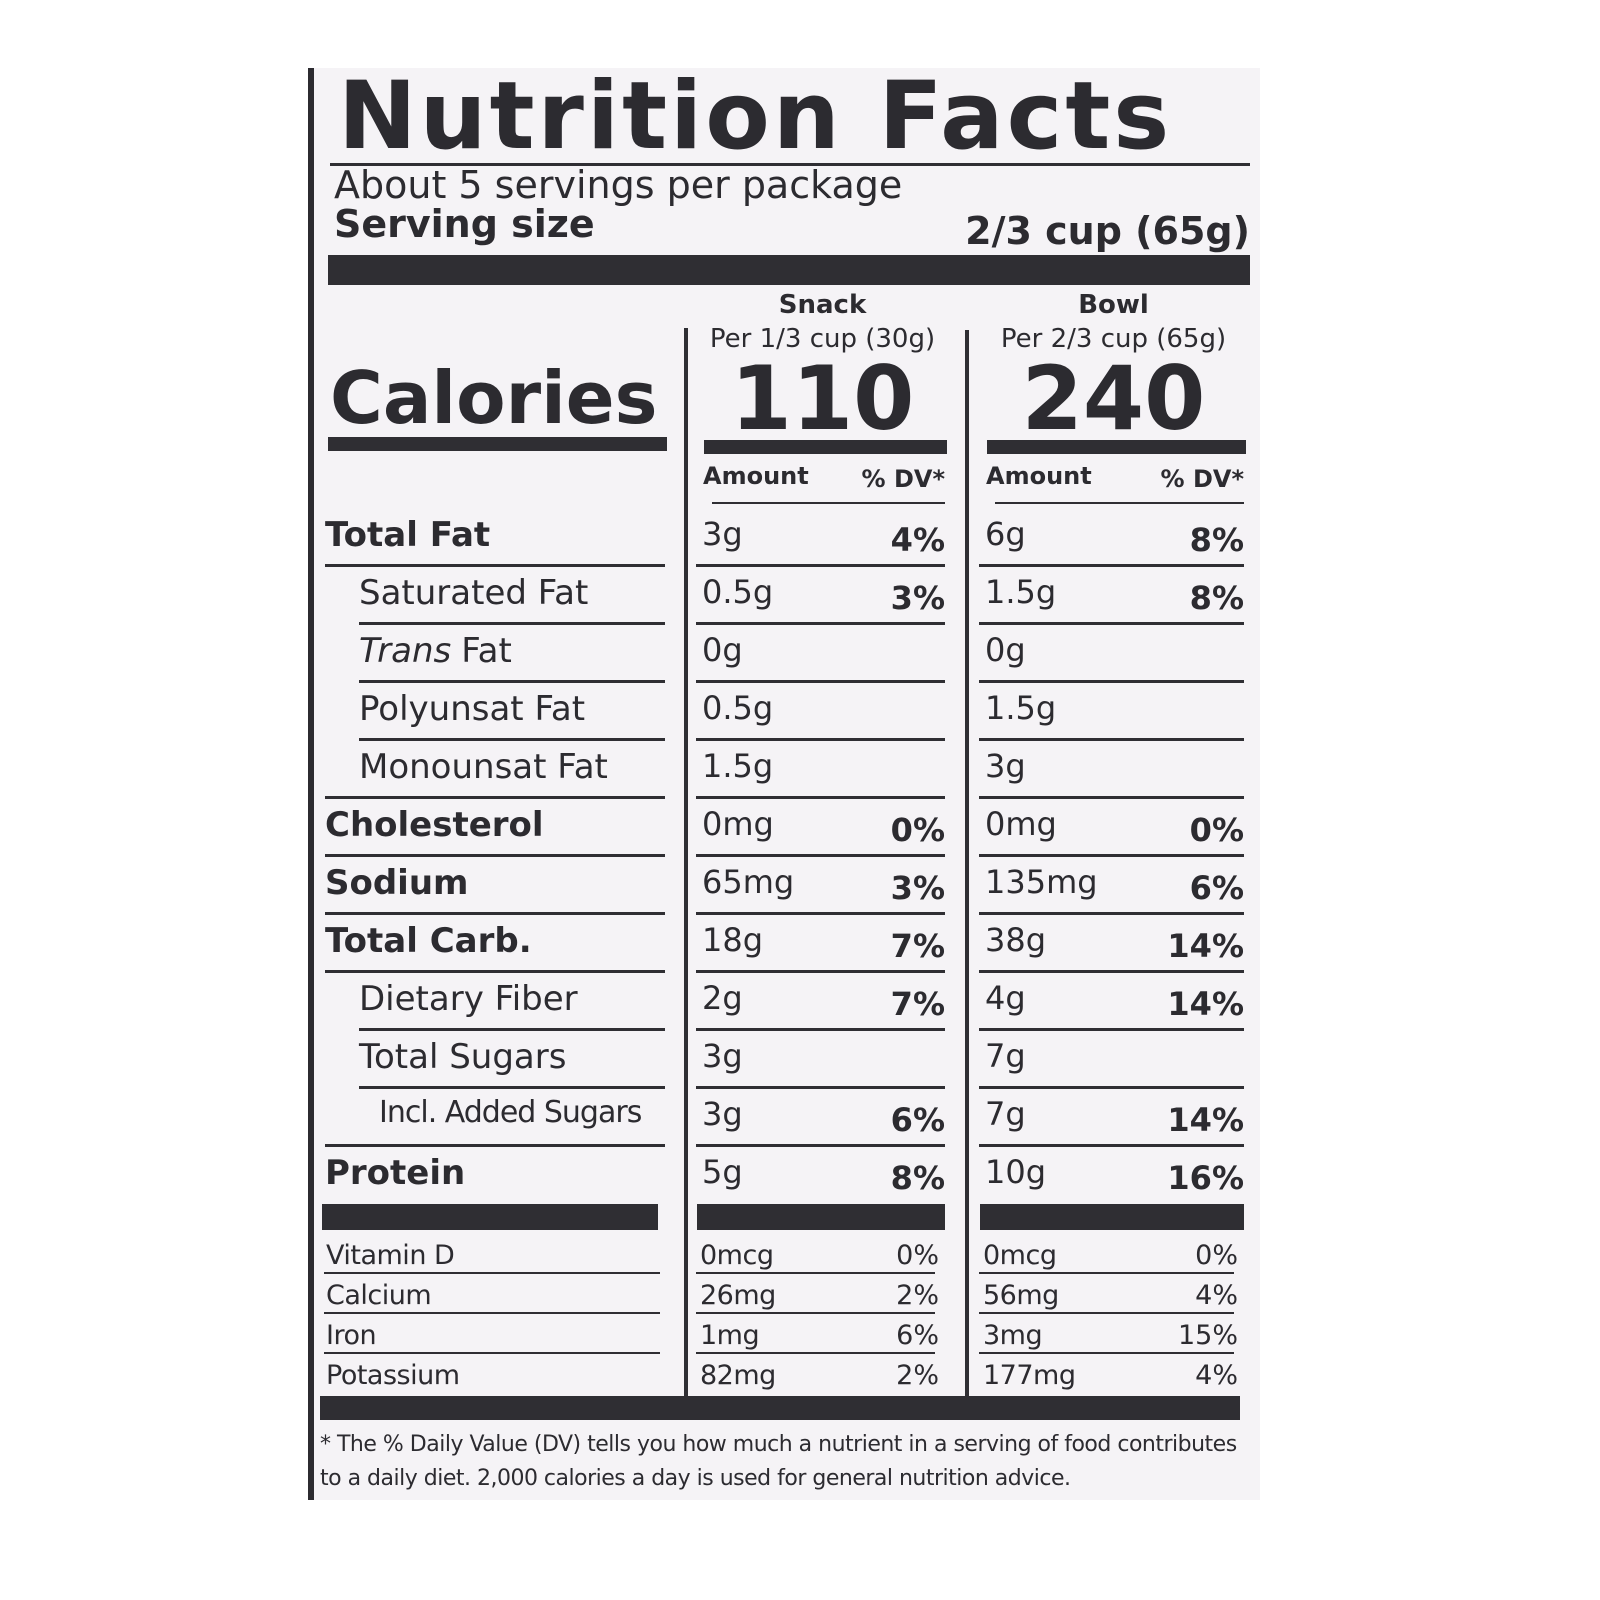  I want to click on amount: 0g, so click(1005, 650).